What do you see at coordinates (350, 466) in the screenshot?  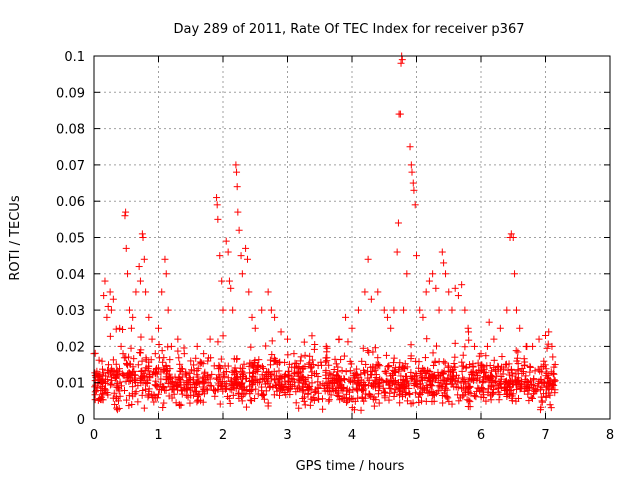 I see `x-axis-label: GPS time / hours` at bounding box center [350, 466].